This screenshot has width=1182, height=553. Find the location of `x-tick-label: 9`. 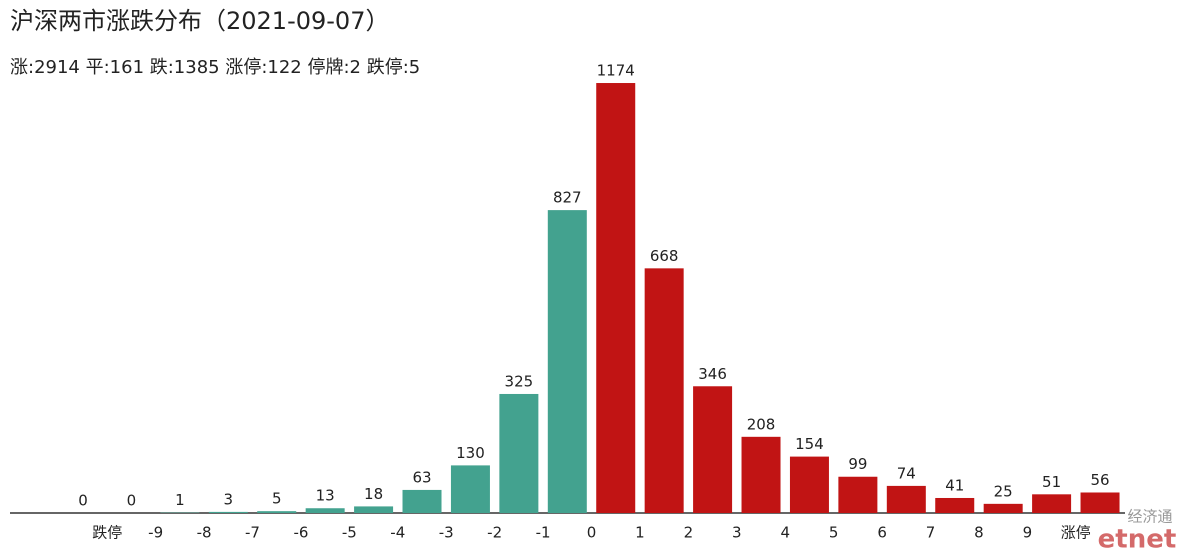

x-tick-label: 9 is located at coordinates (1028, 533).